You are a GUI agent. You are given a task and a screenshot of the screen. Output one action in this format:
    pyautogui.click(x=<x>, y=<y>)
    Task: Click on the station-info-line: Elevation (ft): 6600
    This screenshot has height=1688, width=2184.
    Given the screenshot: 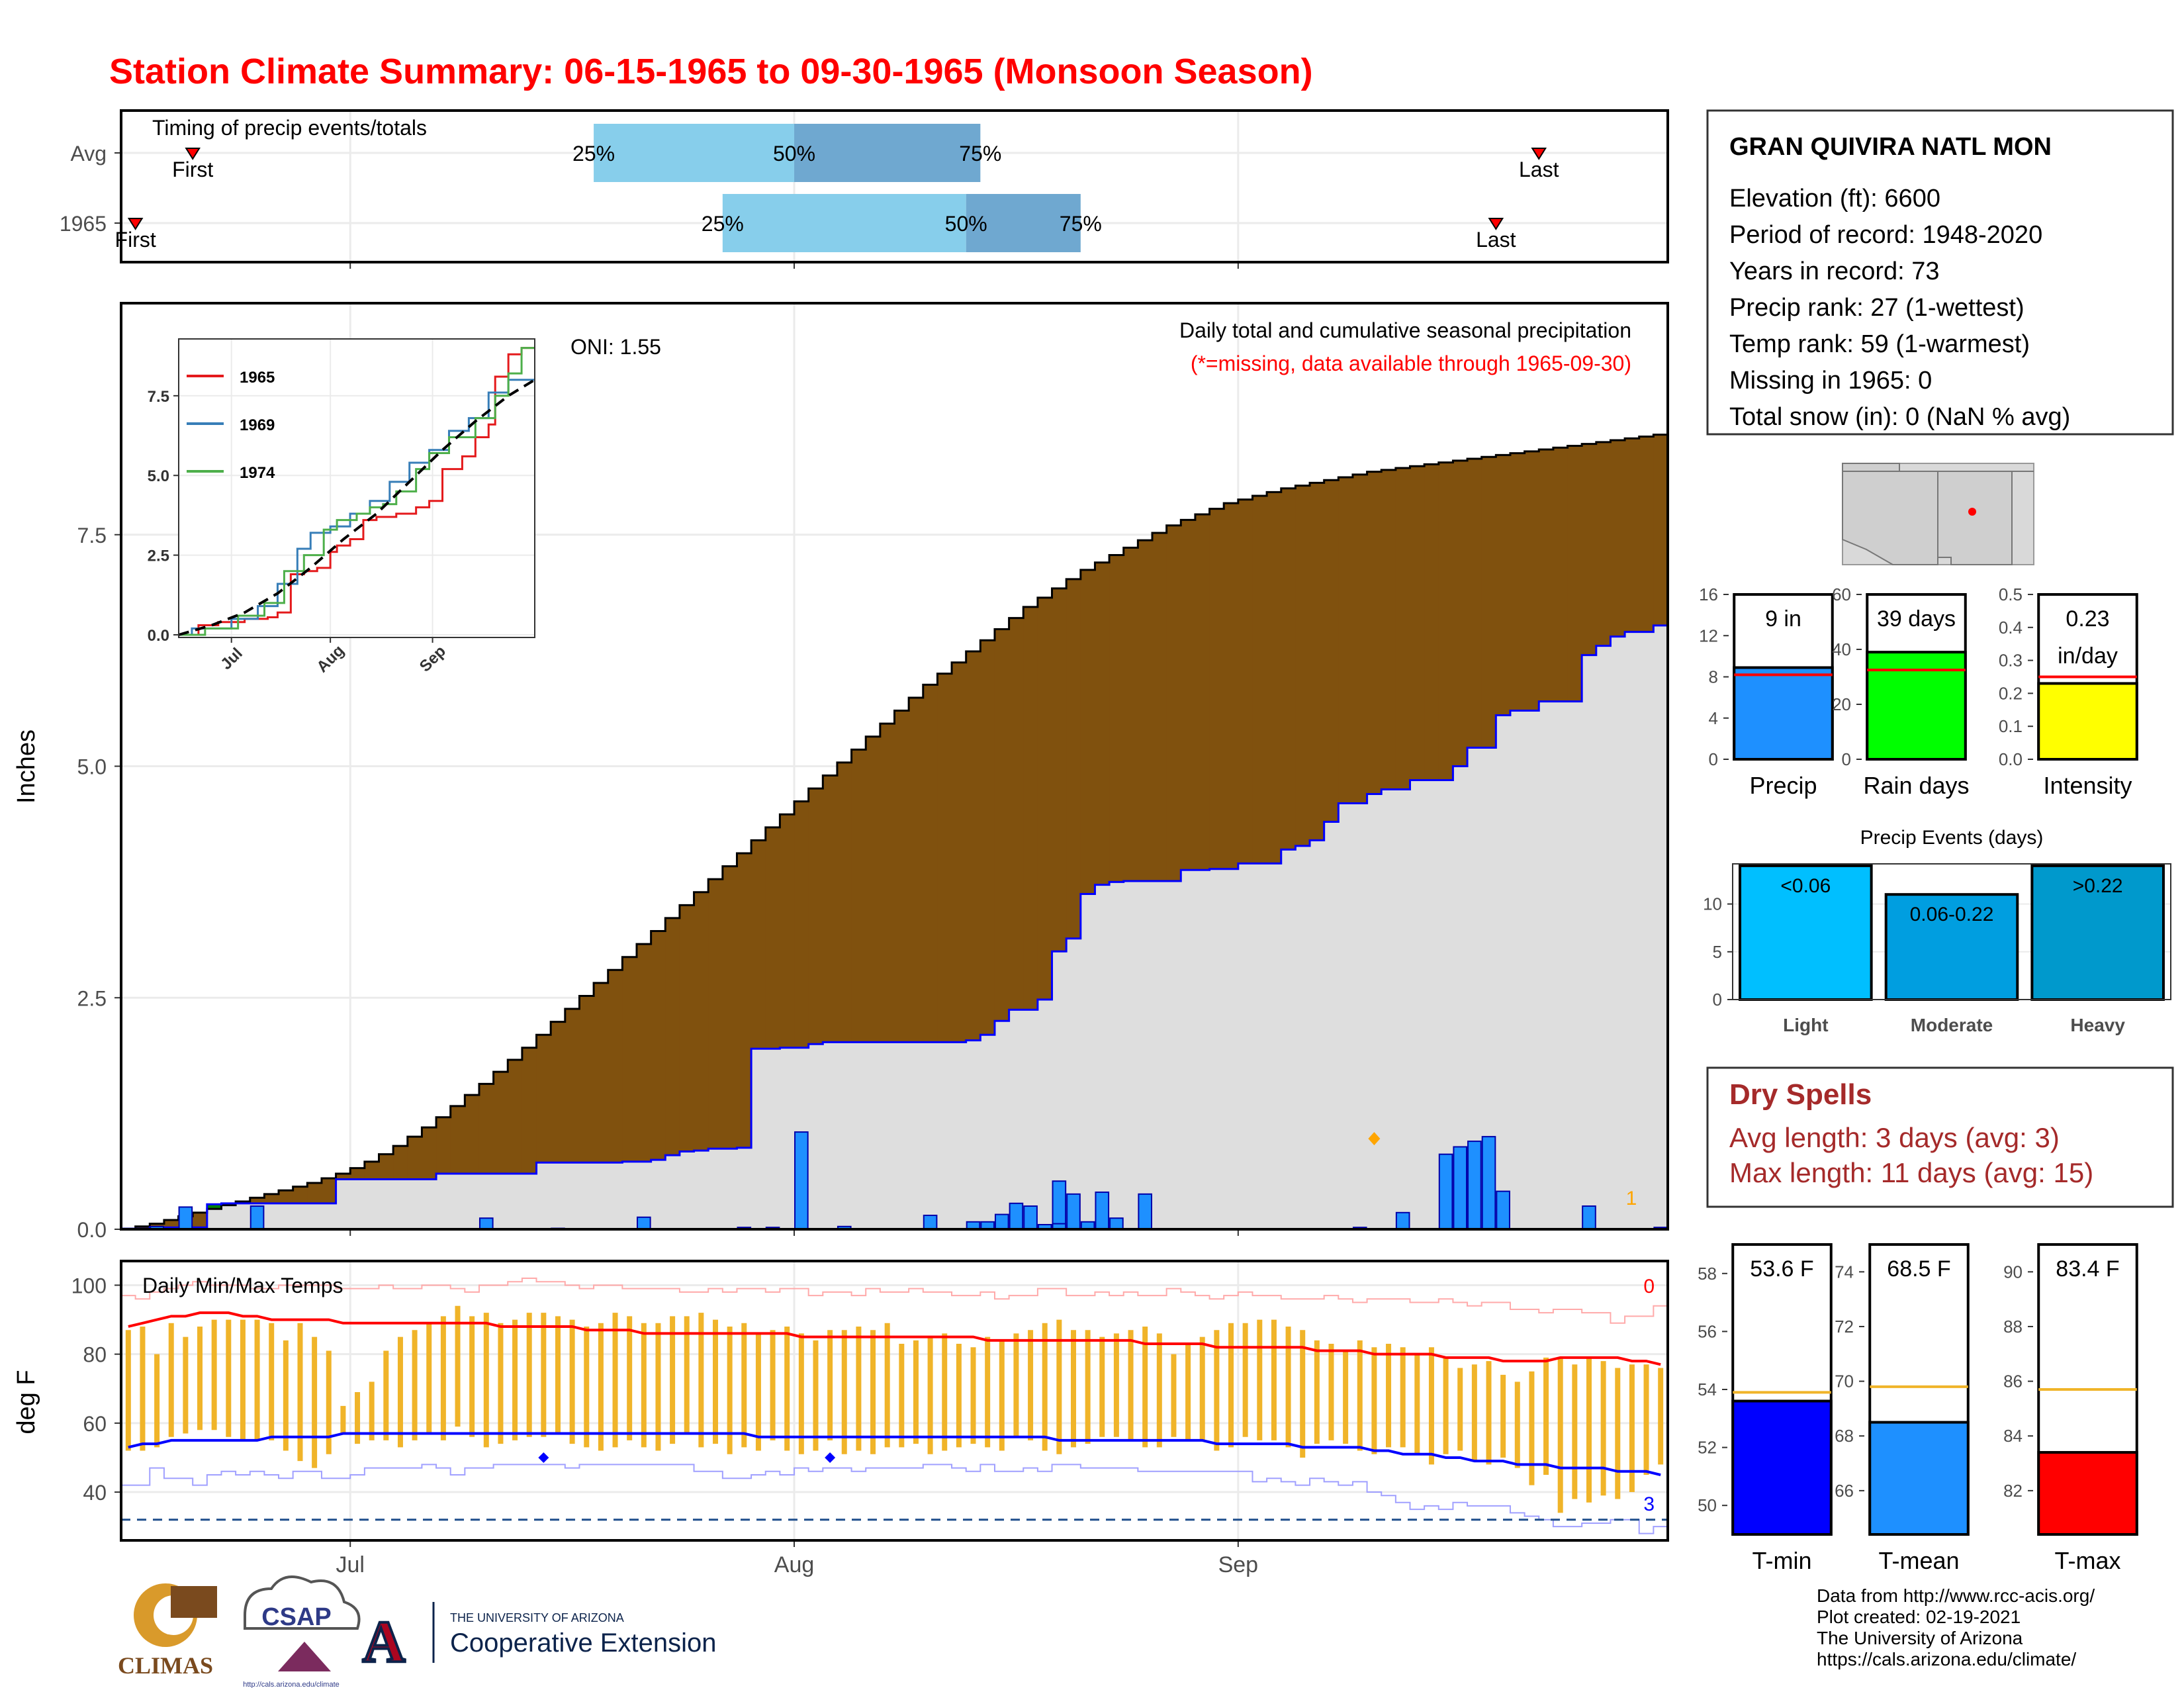 What is the action you would take?
    pyautogui.click(x=1834, y=198)
    